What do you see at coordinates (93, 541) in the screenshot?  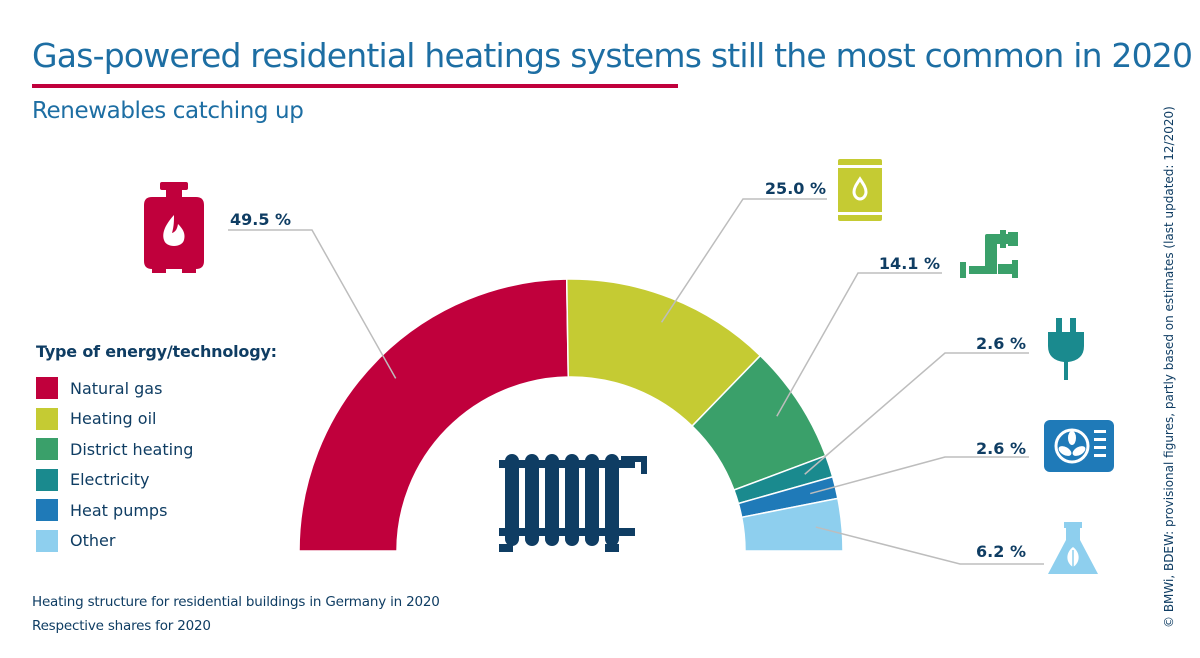 I see `legend-label: Other` at bounding box center [93, 541].